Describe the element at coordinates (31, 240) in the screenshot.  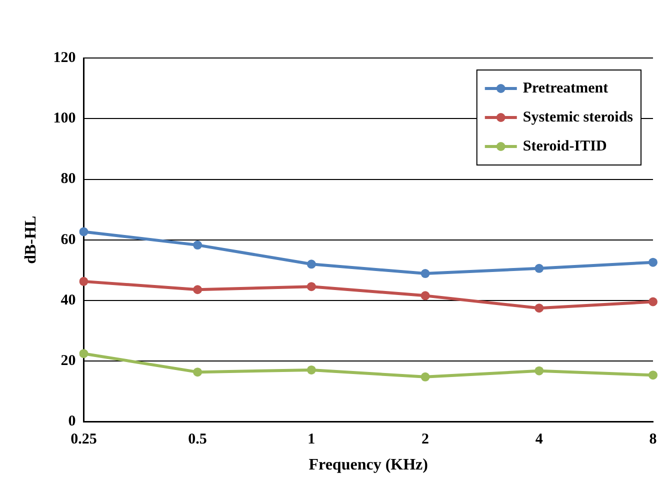
I see `y-axis-title: dB-HL` at that location.